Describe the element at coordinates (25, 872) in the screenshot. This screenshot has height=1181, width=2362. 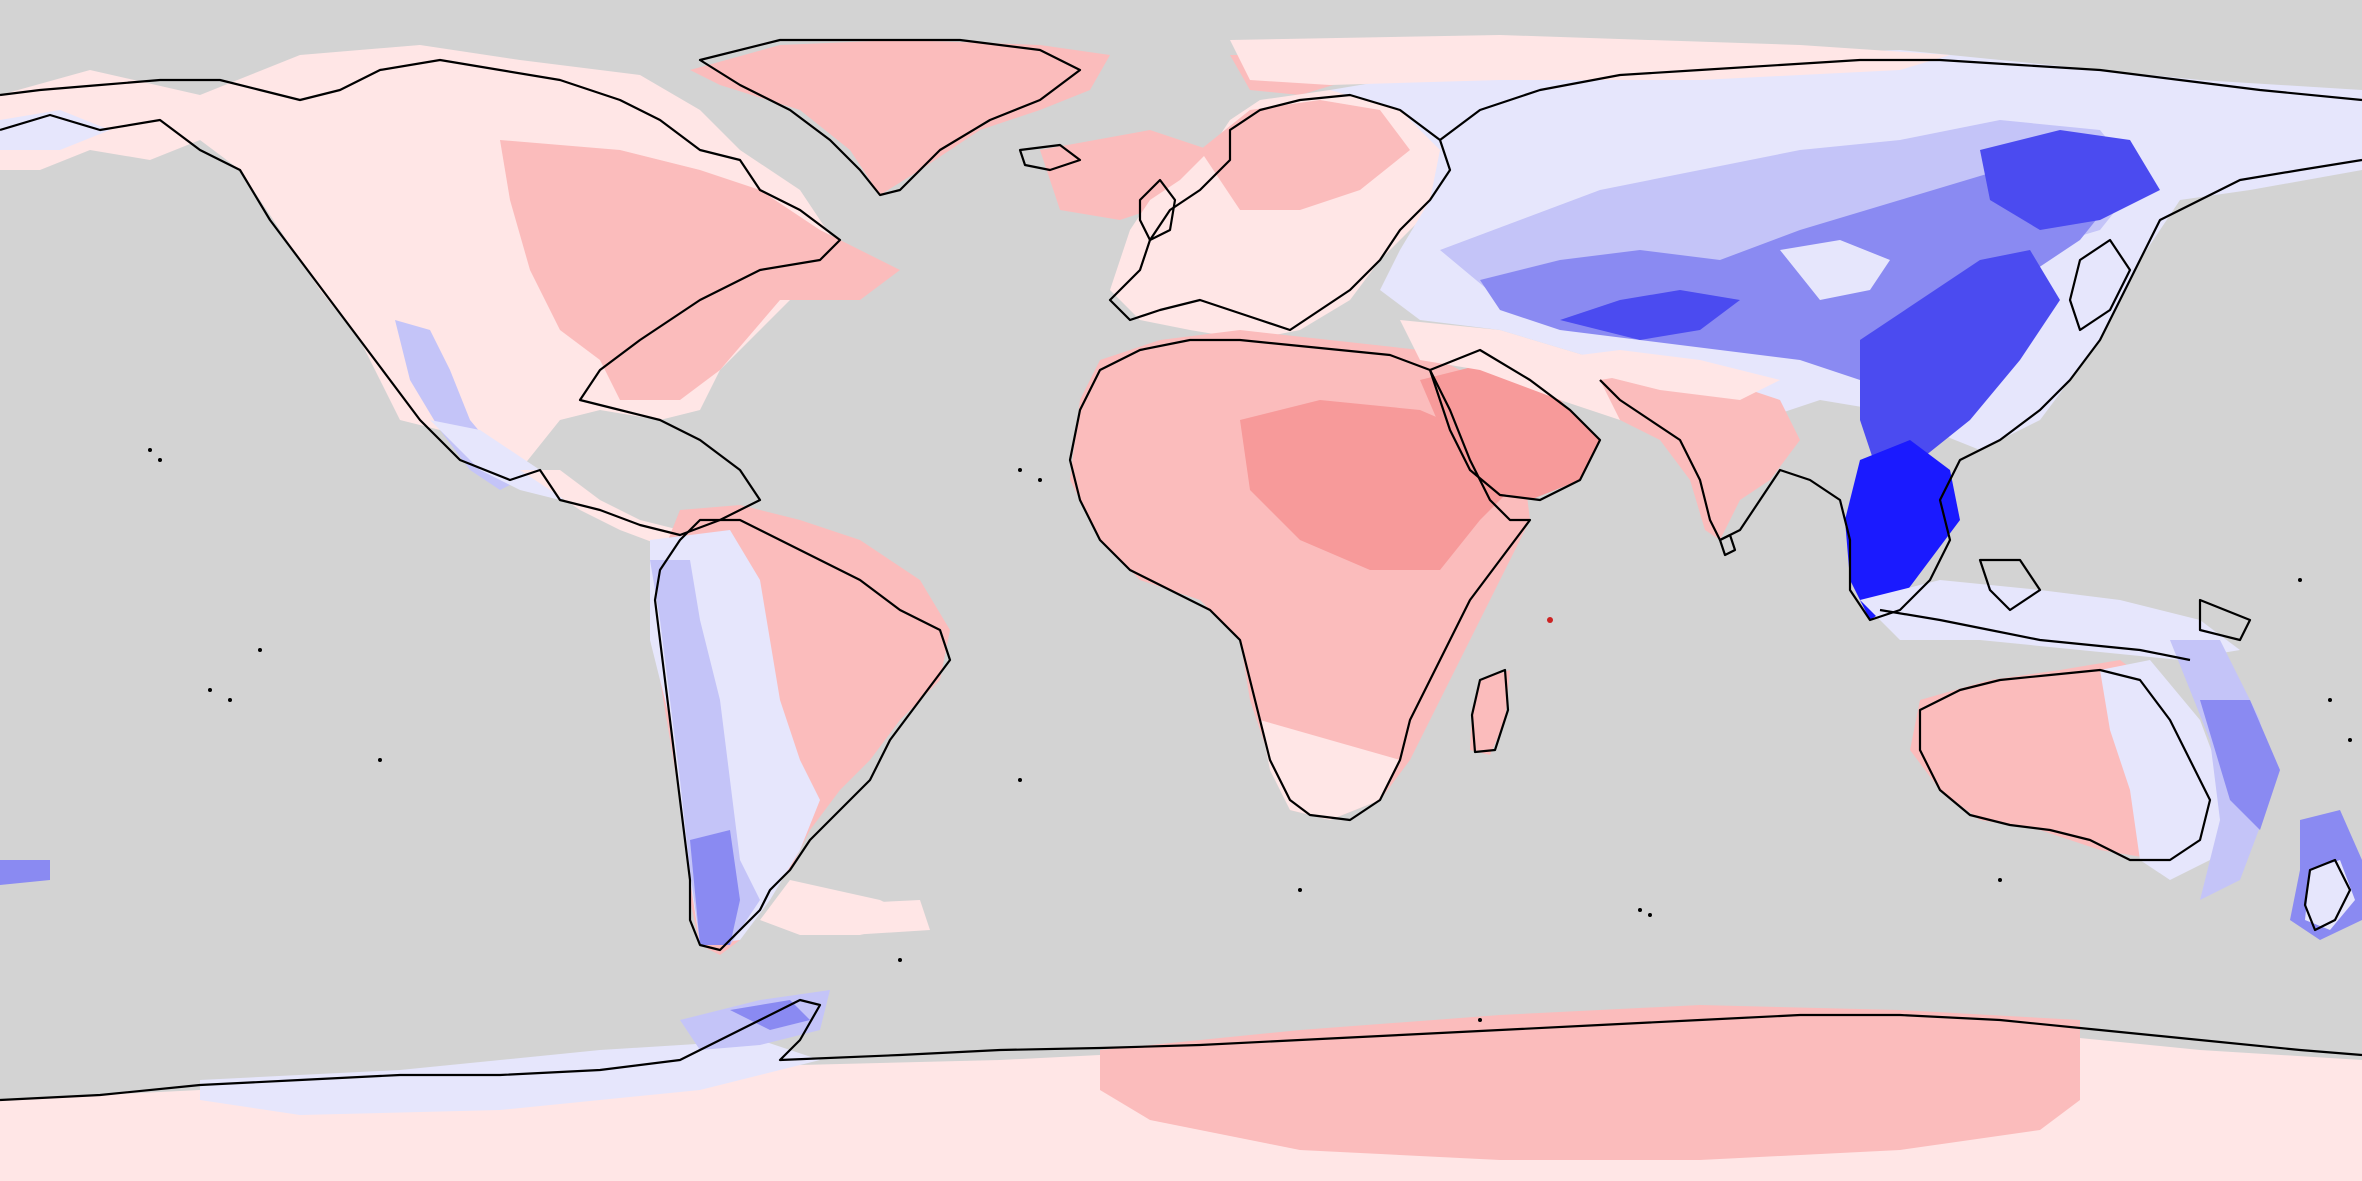
I see `south-pacific-cool-patch` at that location.